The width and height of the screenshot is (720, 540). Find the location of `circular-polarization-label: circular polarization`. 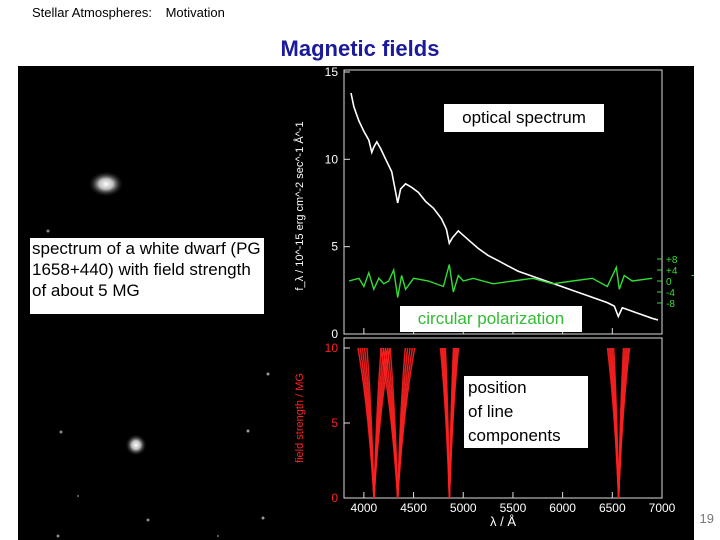

circular-polarization-label: circular polarization is located at coordinates (491, 318).